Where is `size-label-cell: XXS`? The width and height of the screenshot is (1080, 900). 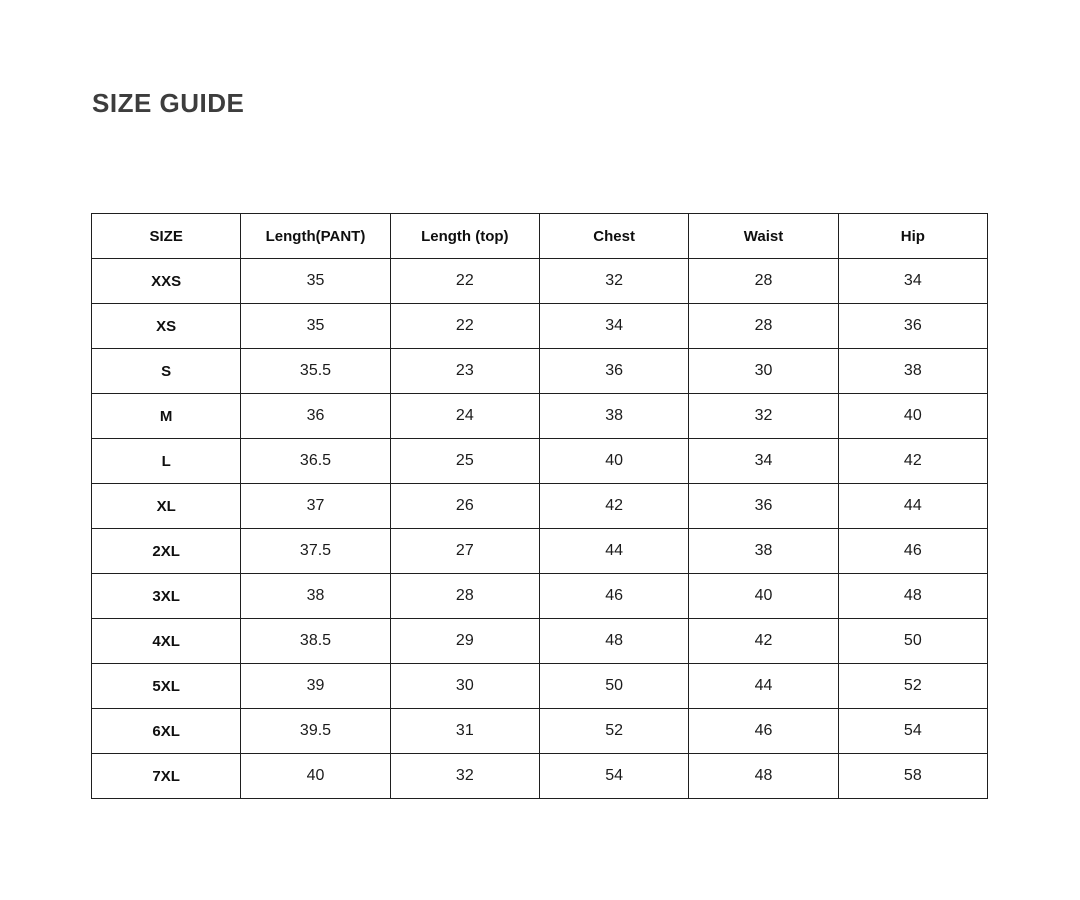
size-label-cell: XXS is located at coordinates (166, 281).